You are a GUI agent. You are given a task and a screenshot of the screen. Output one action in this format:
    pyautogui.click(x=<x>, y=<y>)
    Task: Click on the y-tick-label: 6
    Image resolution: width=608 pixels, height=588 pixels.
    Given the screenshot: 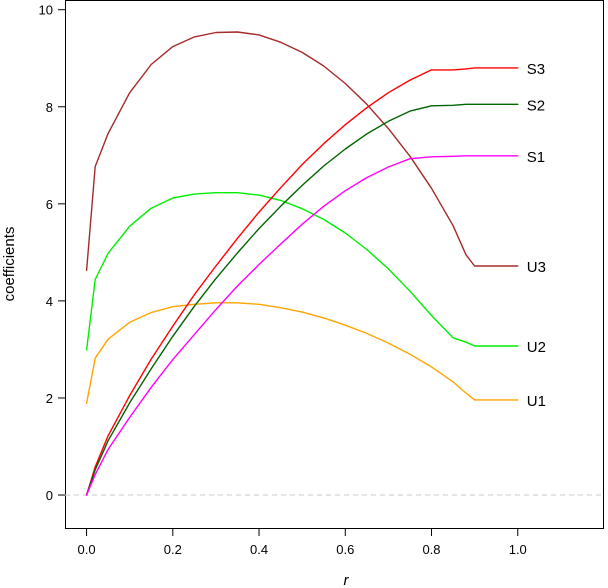 What is the action you would take?
    pyautogui.click(x=49, y=204)
    